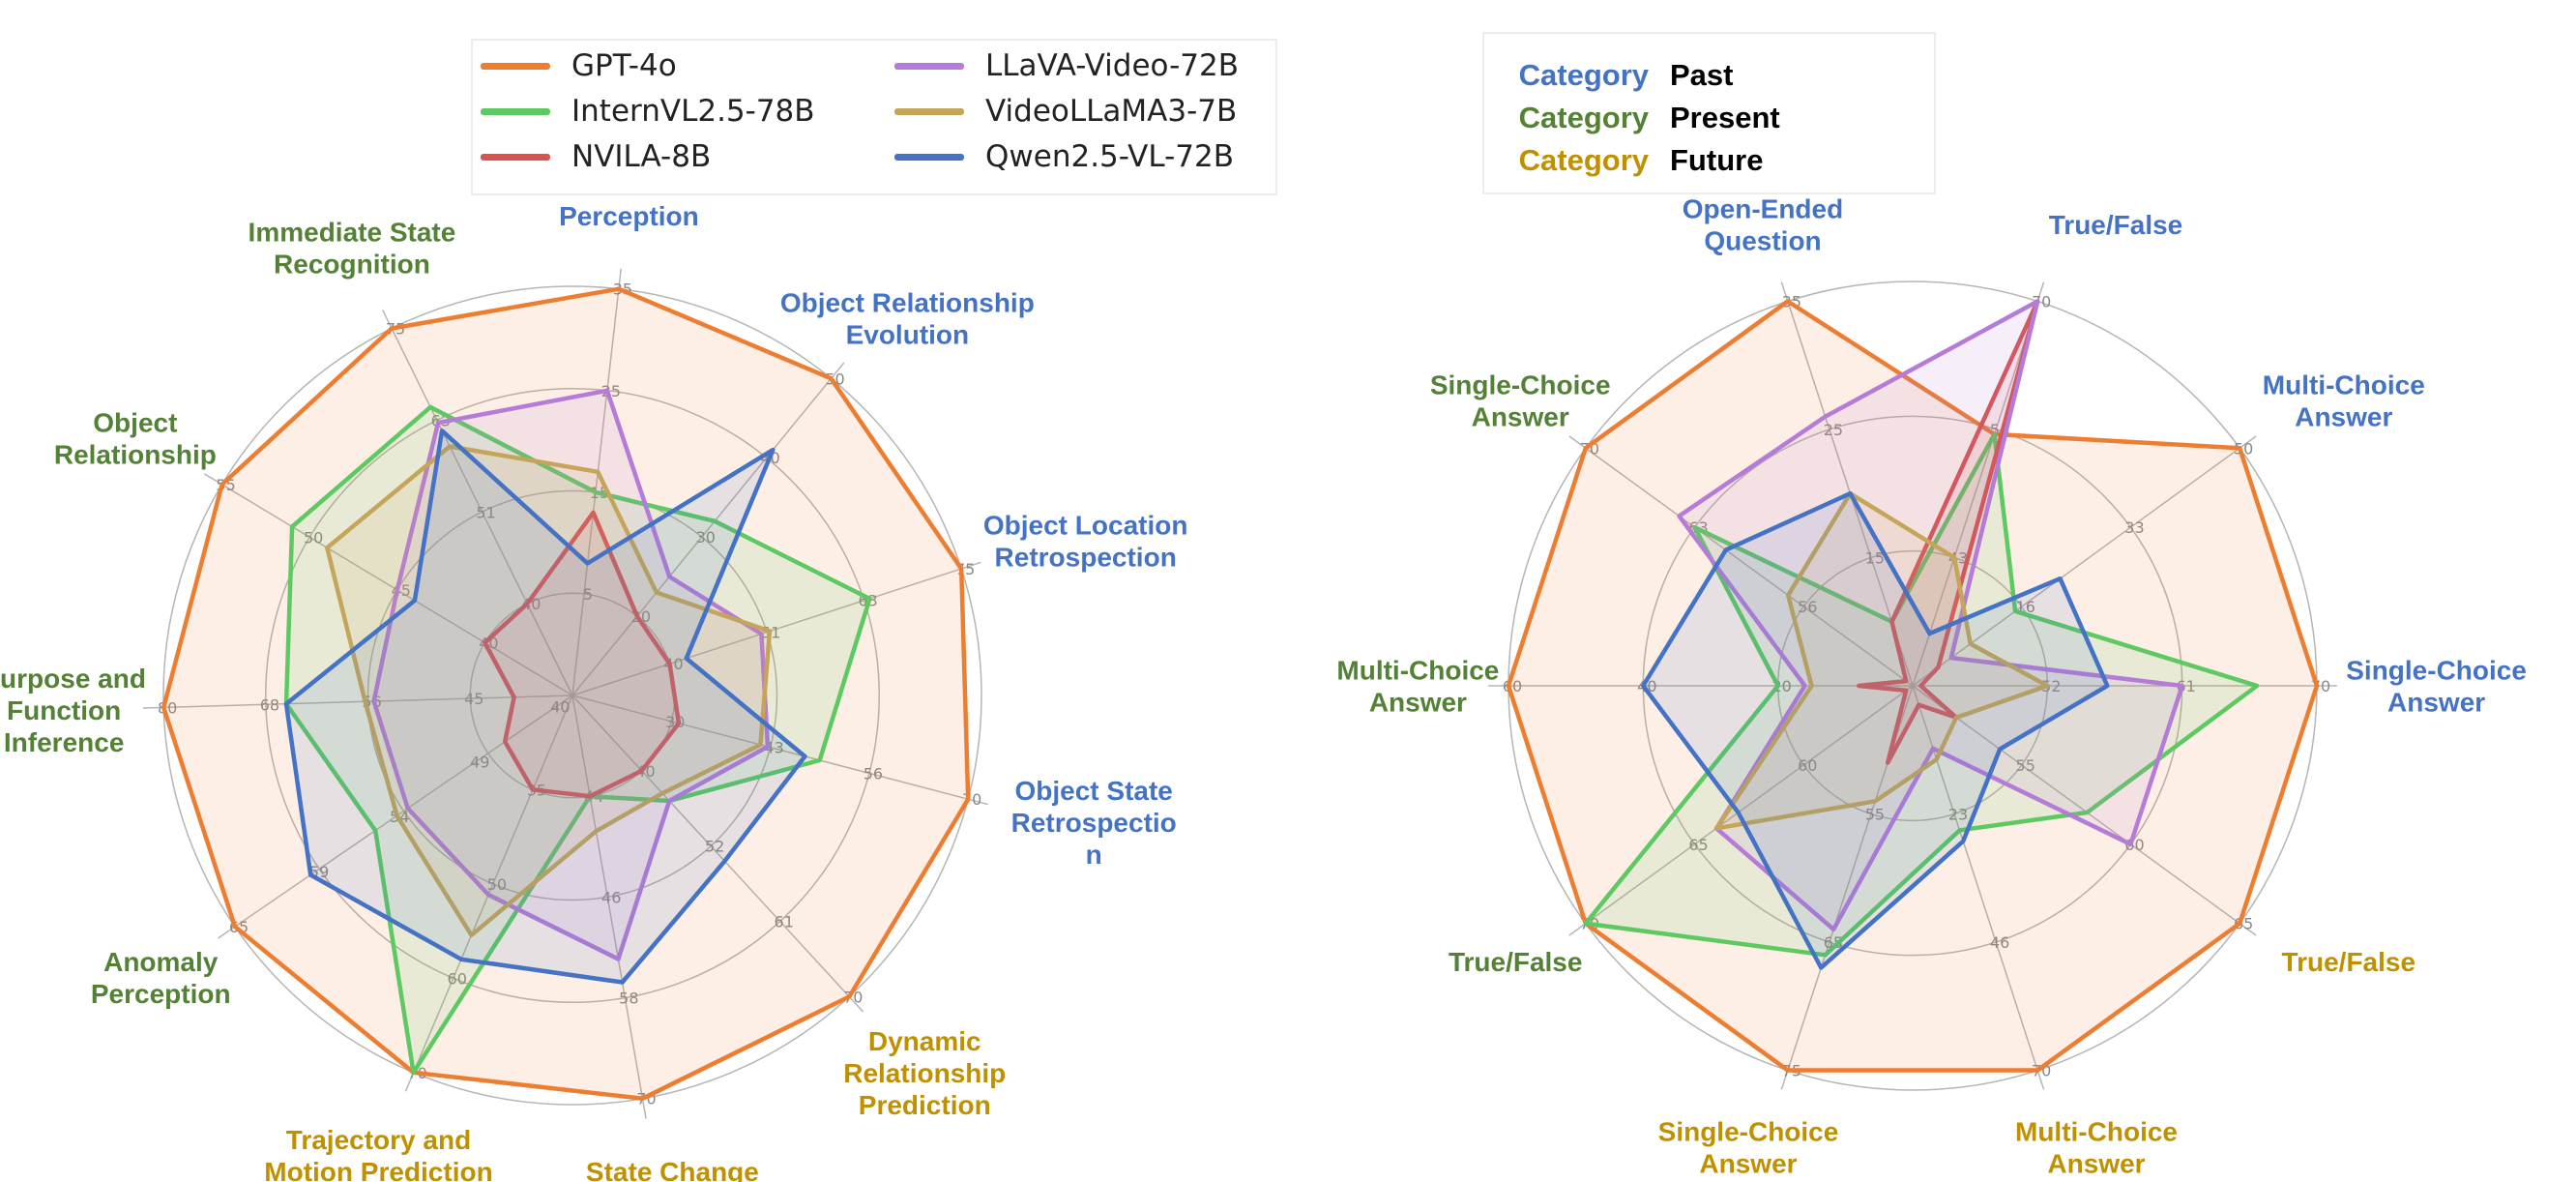 The width and height of the screenshot is (2576, 1182). Describe the element at coordinates (515, 66) in the screenshot. I see `legend-swatch-gpt-4o` at that location.